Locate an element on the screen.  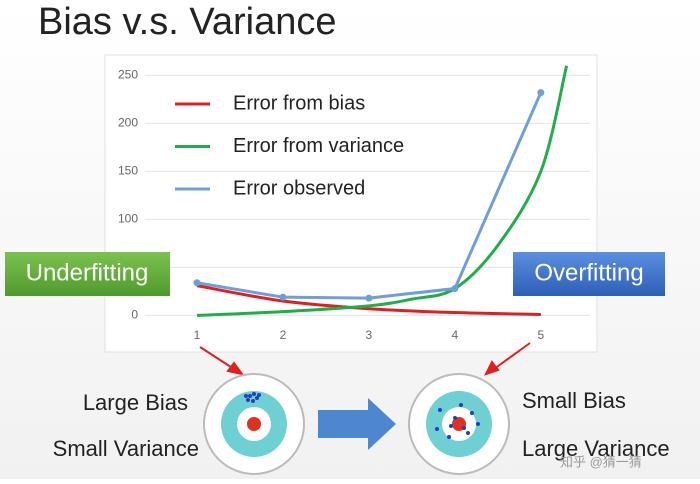
series-line is located at coordinates (368, 300).